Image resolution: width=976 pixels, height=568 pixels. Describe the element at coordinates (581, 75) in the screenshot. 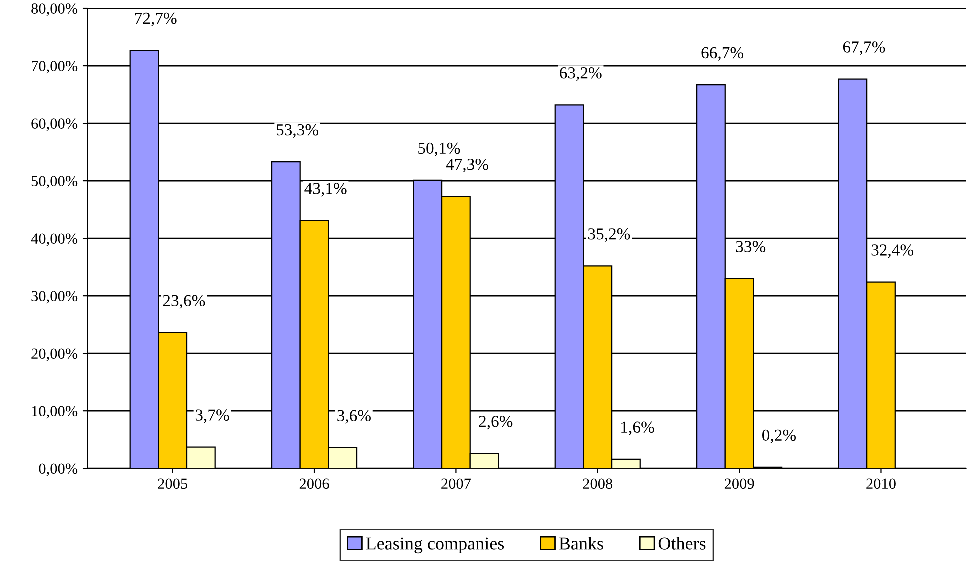

I see `data-label: 63,2%` at that location.